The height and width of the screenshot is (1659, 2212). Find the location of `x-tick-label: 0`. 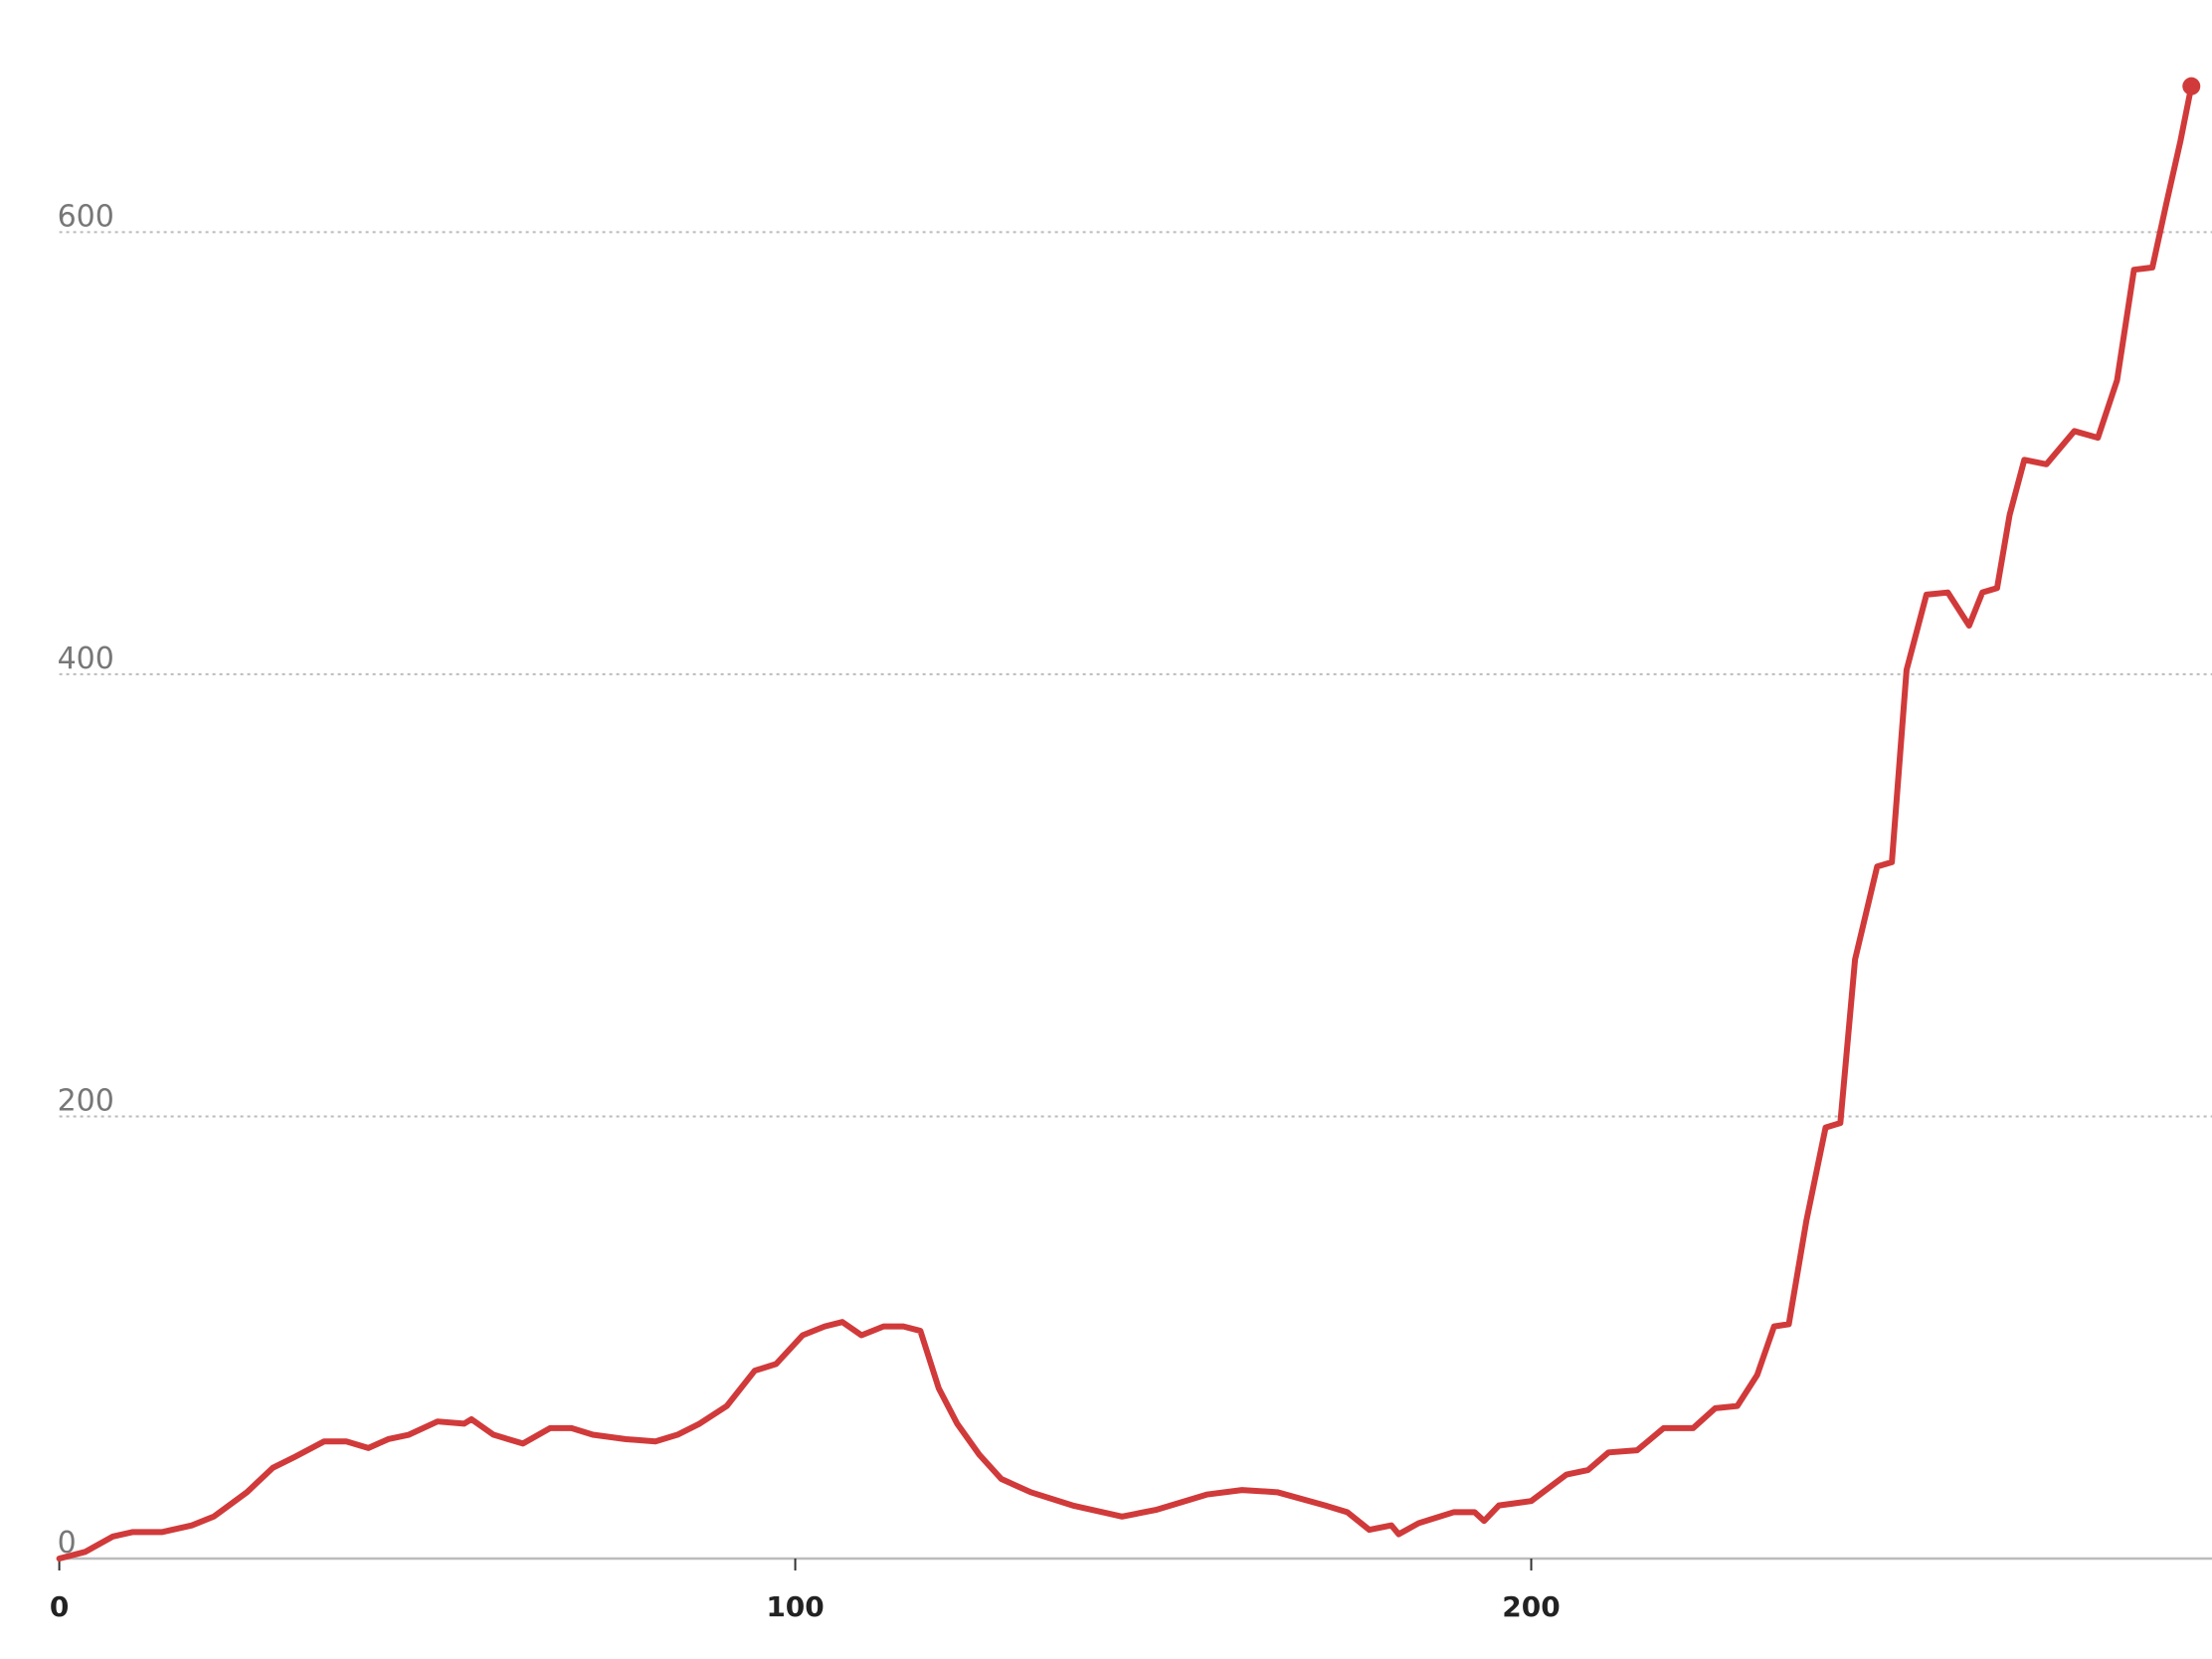

x-tick-label: 0 is located at coordinates (59, 1606).